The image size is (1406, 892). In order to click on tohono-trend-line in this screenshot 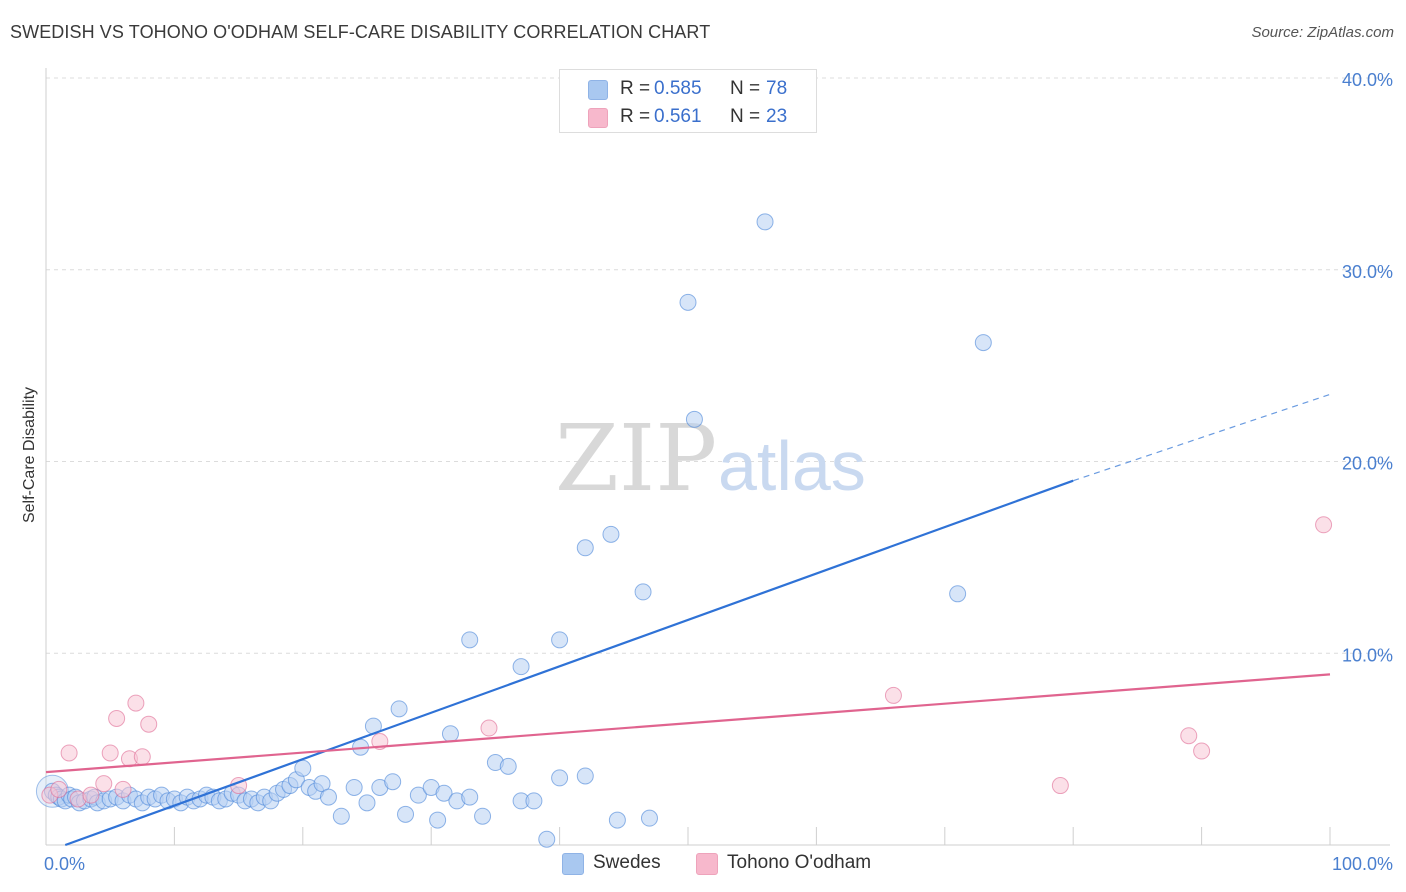, I will do `click(688, 723)`.